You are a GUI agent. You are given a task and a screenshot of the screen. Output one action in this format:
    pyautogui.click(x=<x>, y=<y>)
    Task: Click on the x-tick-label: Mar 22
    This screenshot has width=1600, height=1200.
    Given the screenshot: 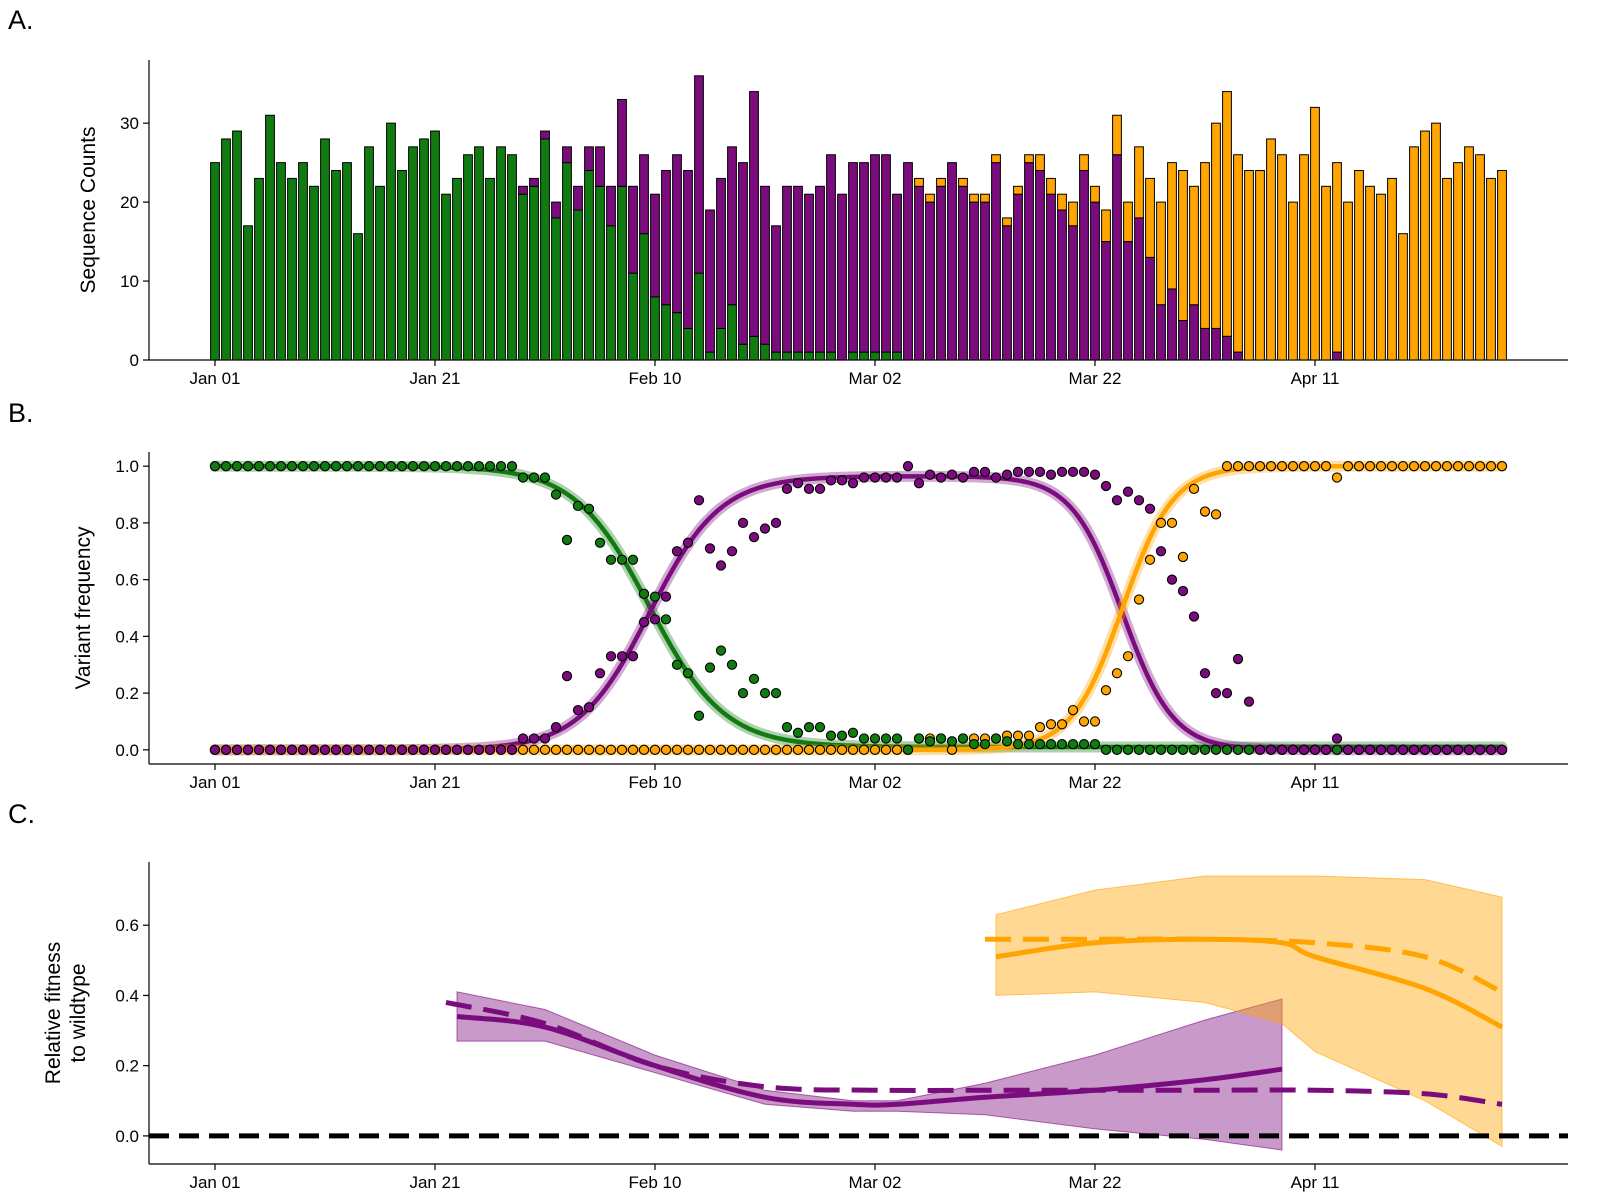 What is the action you would take?
    pyautogui.click(x=1095, y=782)
    